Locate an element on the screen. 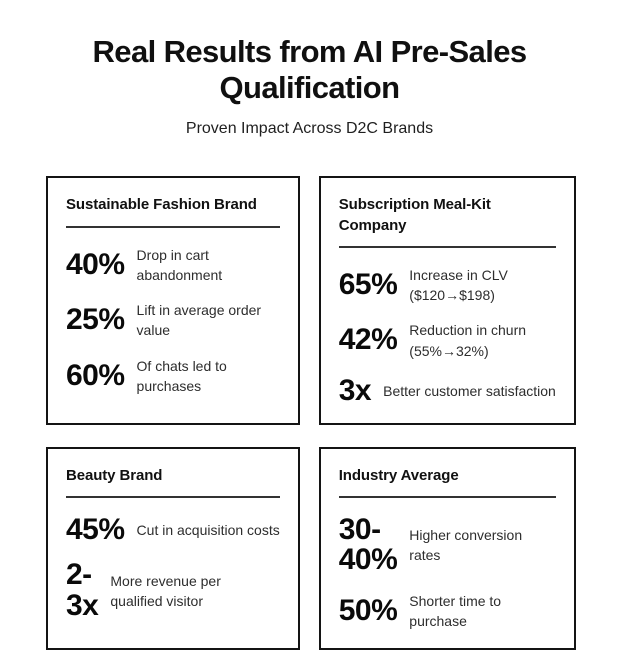  page-subtitle: Proven Impact Across D2C Brands is located at coordinates (309, 129).